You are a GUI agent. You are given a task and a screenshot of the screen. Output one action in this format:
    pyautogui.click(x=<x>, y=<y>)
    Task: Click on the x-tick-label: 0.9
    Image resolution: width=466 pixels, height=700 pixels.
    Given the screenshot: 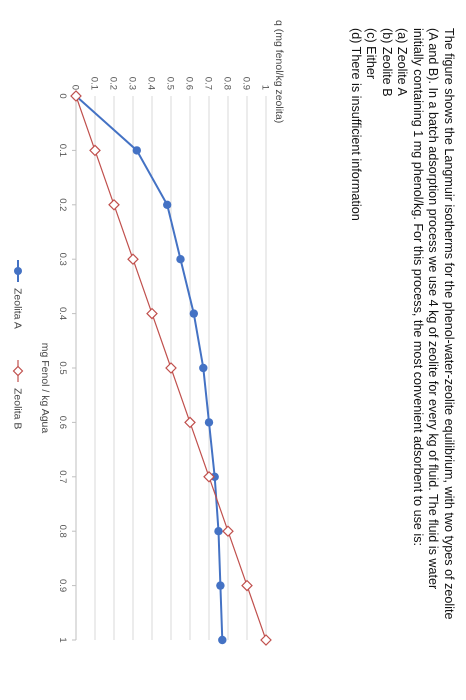 What is the action you would take?
    pyautogui.click(x=62, y=585)
    